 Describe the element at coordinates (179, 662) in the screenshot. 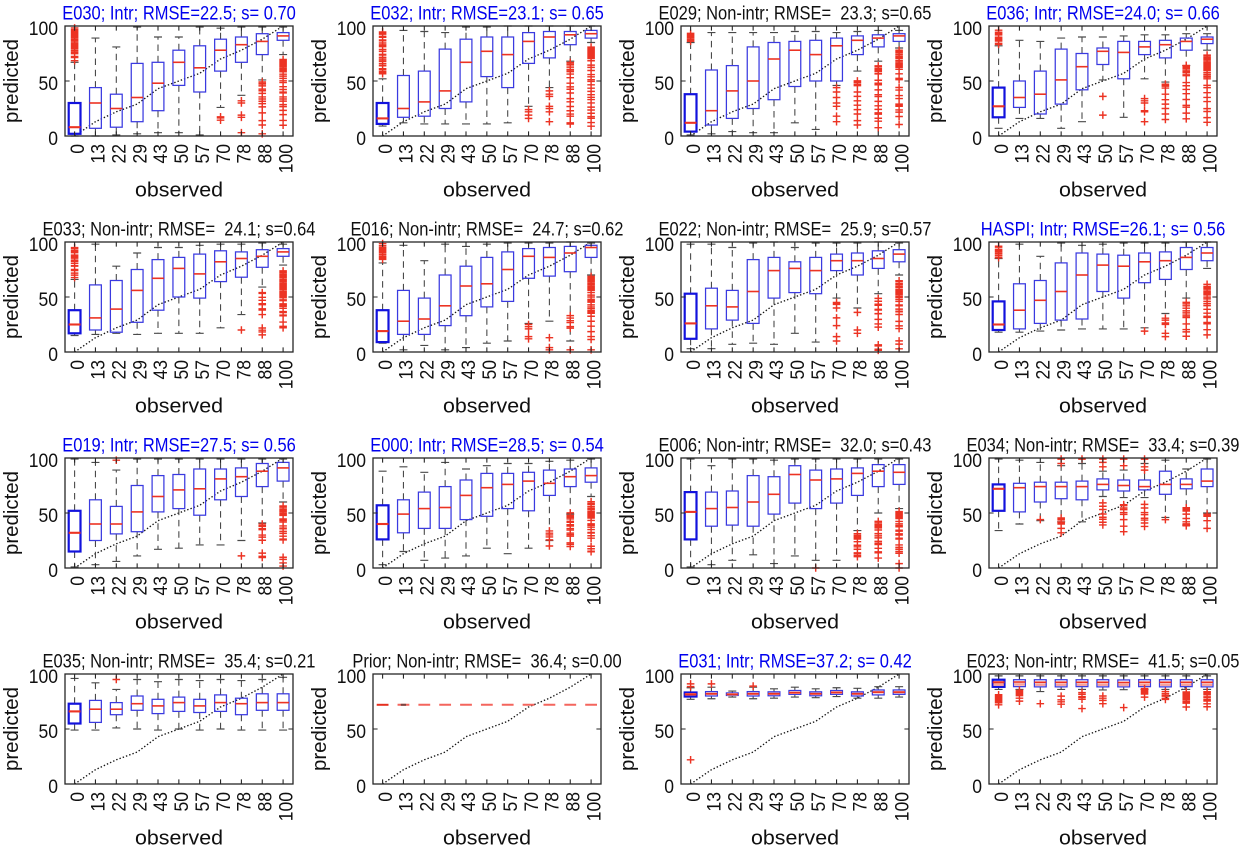

I see `svg-text:E035; Non-intr; RMSE= 35.4; s: E035; Non-intr; RMSE= 35.4; s=0.21` at that location.